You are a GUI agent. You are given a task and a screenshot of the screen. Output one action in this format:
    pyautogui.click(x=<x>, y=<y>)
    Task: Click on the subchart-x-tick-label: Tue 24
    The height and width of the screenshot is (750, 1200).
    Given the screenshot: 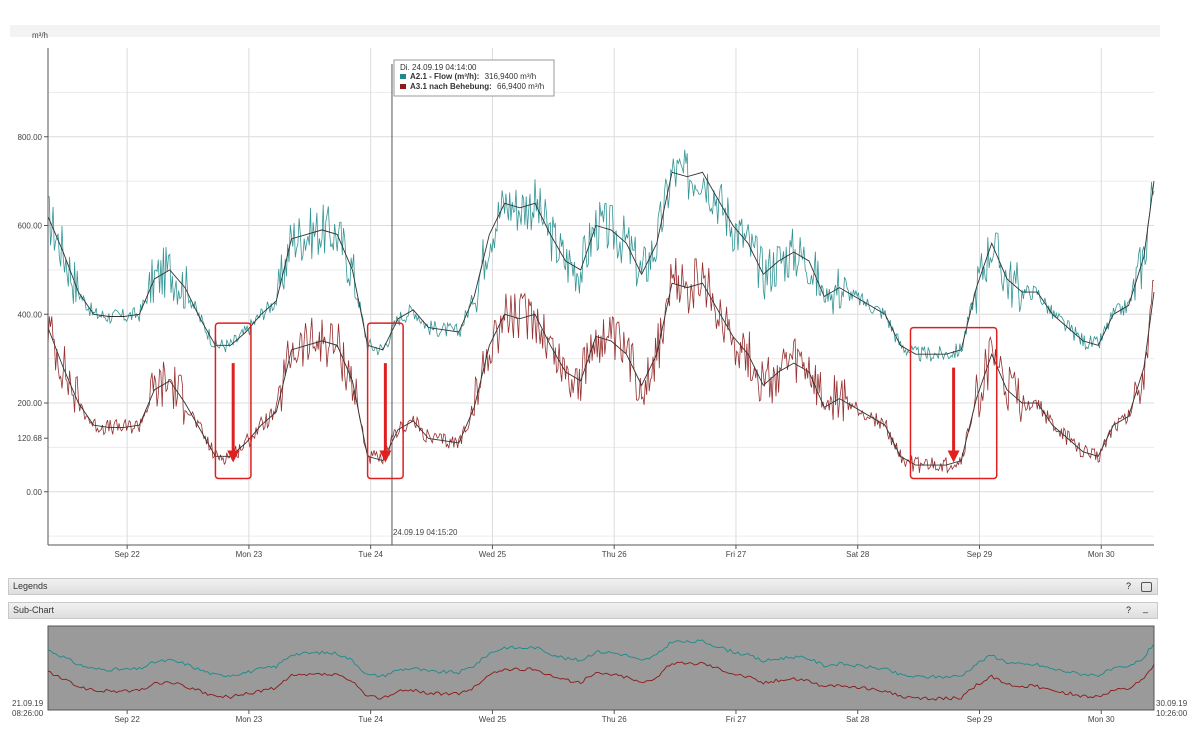 What is the action you would take?
    pyautogui.click(x=370, y=719)
    